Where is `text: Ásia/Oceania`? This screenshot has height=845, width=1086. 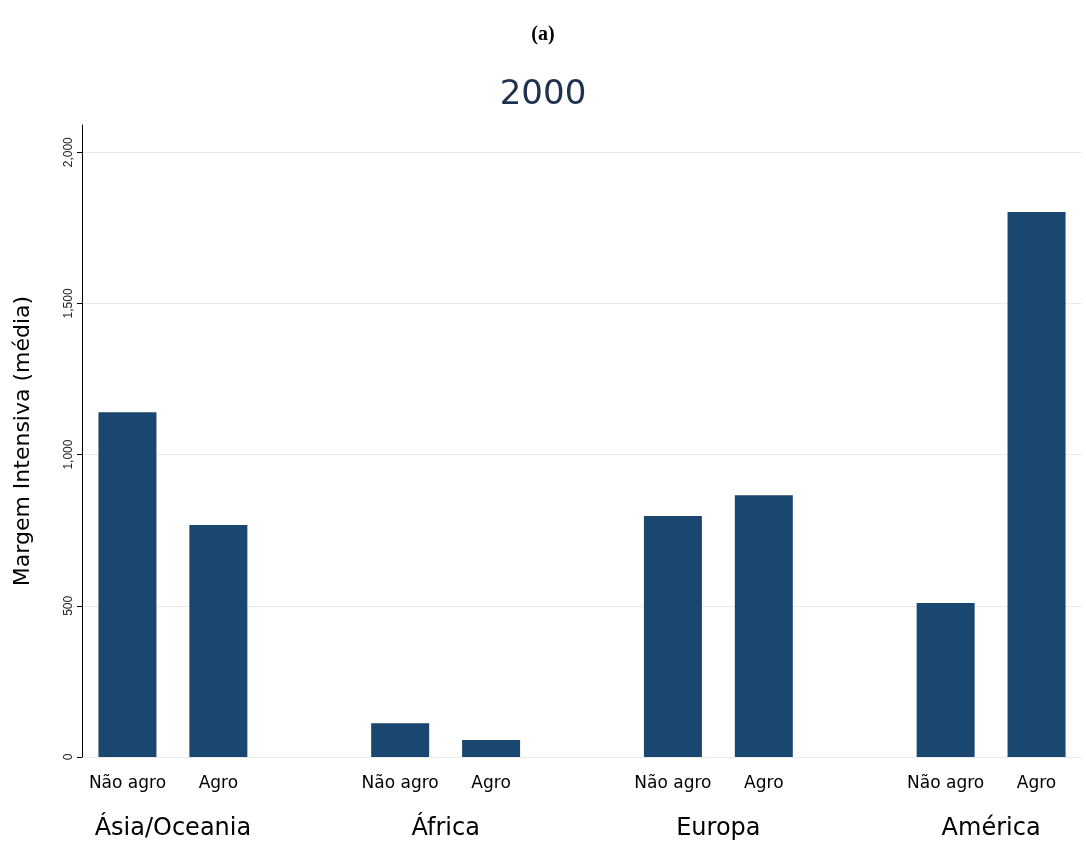 text: Ásia/Oceania is located at coordinates (173, 826).